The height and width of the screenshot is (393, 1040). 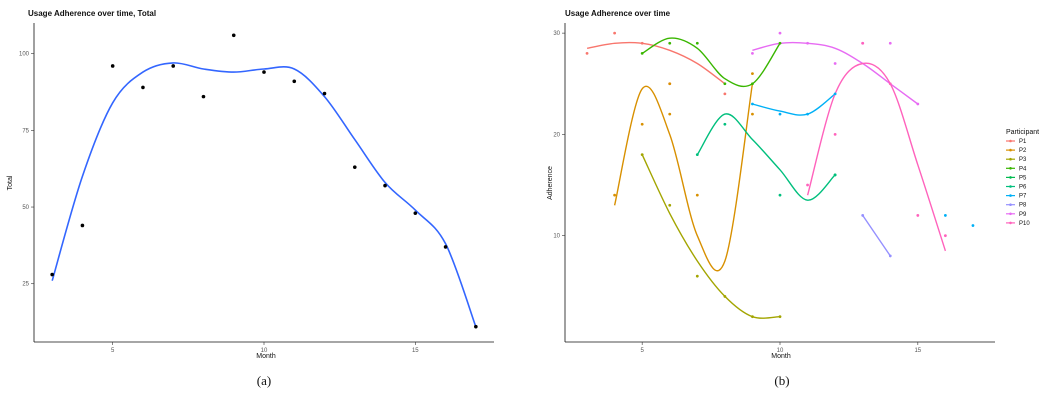 I want to click on y-tick-label: 20, so click(x=556, y=135).